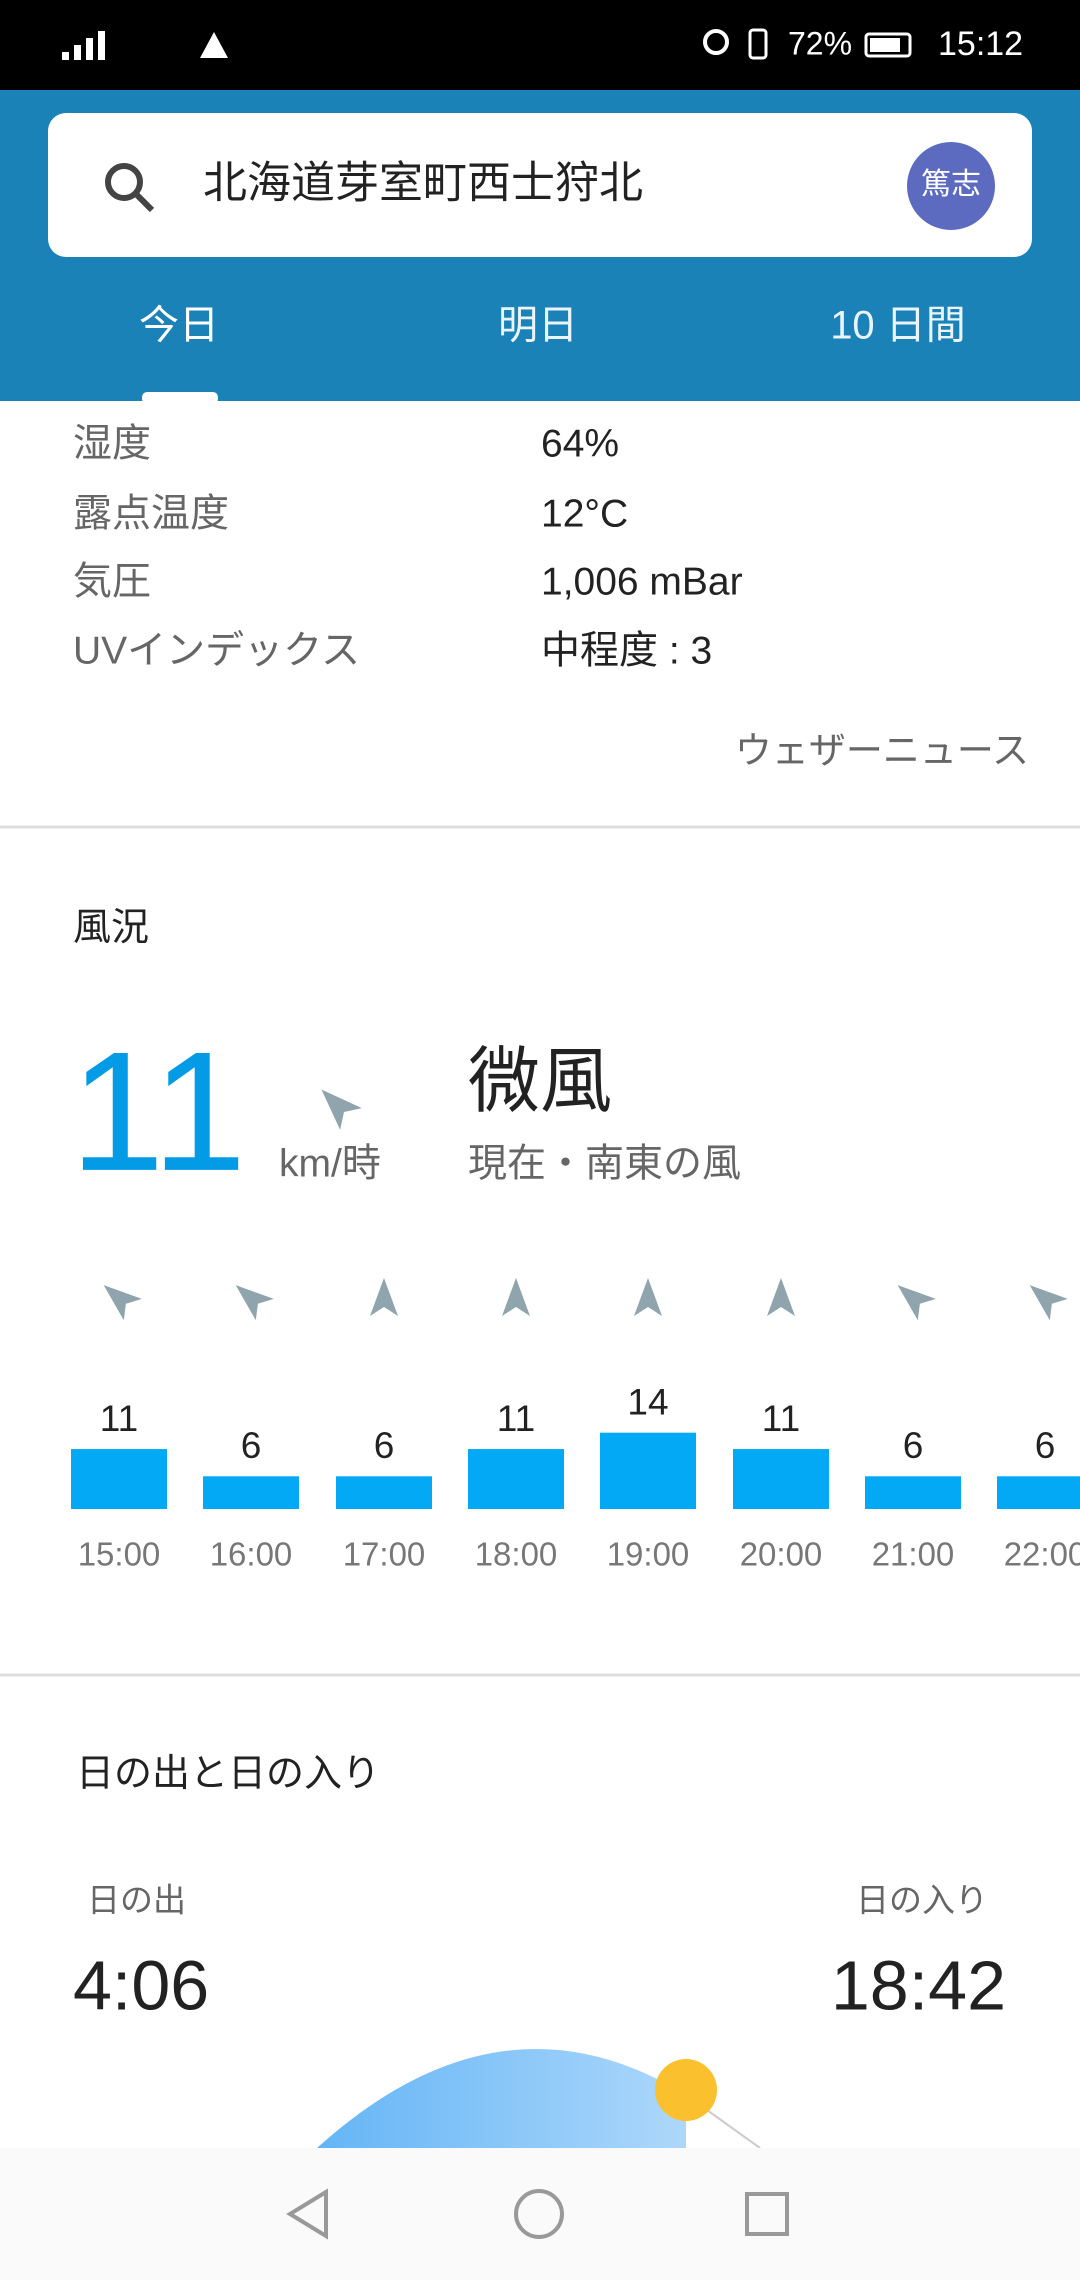 This screenshot has height=2280, width=1080. What do you see at coordinates (913, 1554) in the screenshot?
I see `hour-label: 21:00` at bounding box center [913, 1554].